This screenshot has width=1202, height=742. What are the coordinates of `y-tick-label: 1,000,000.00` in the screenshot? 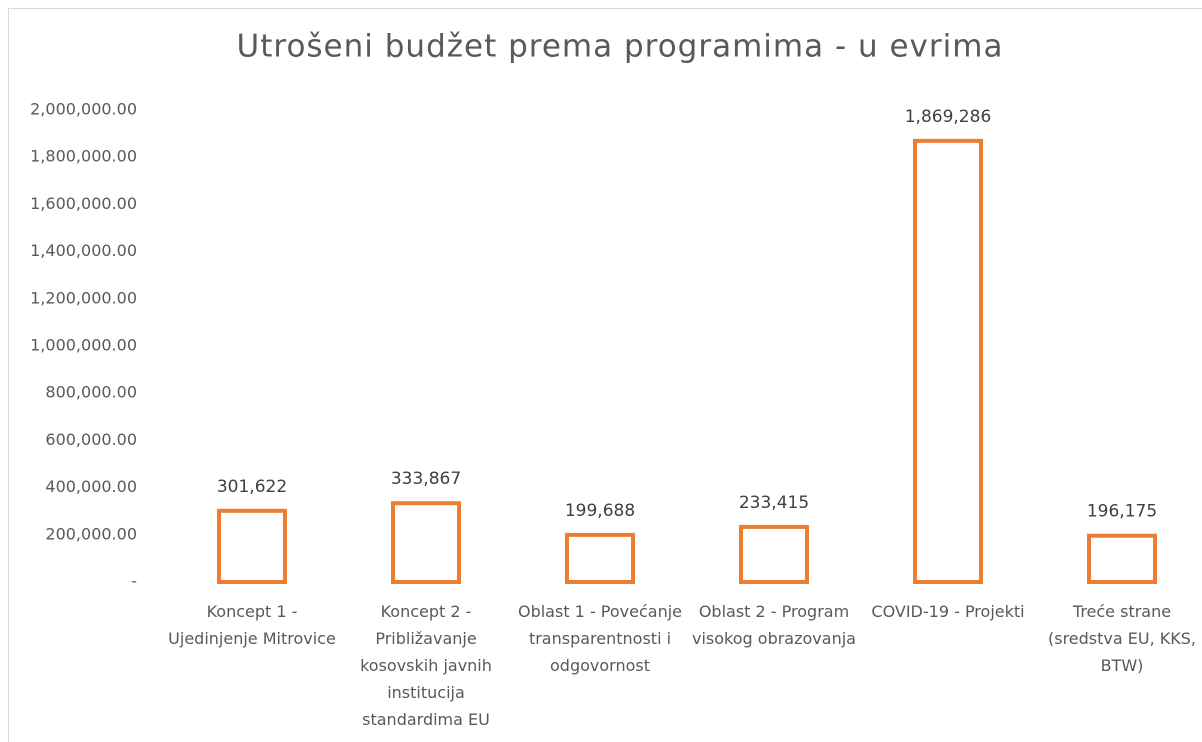 It's located at (83, 345).